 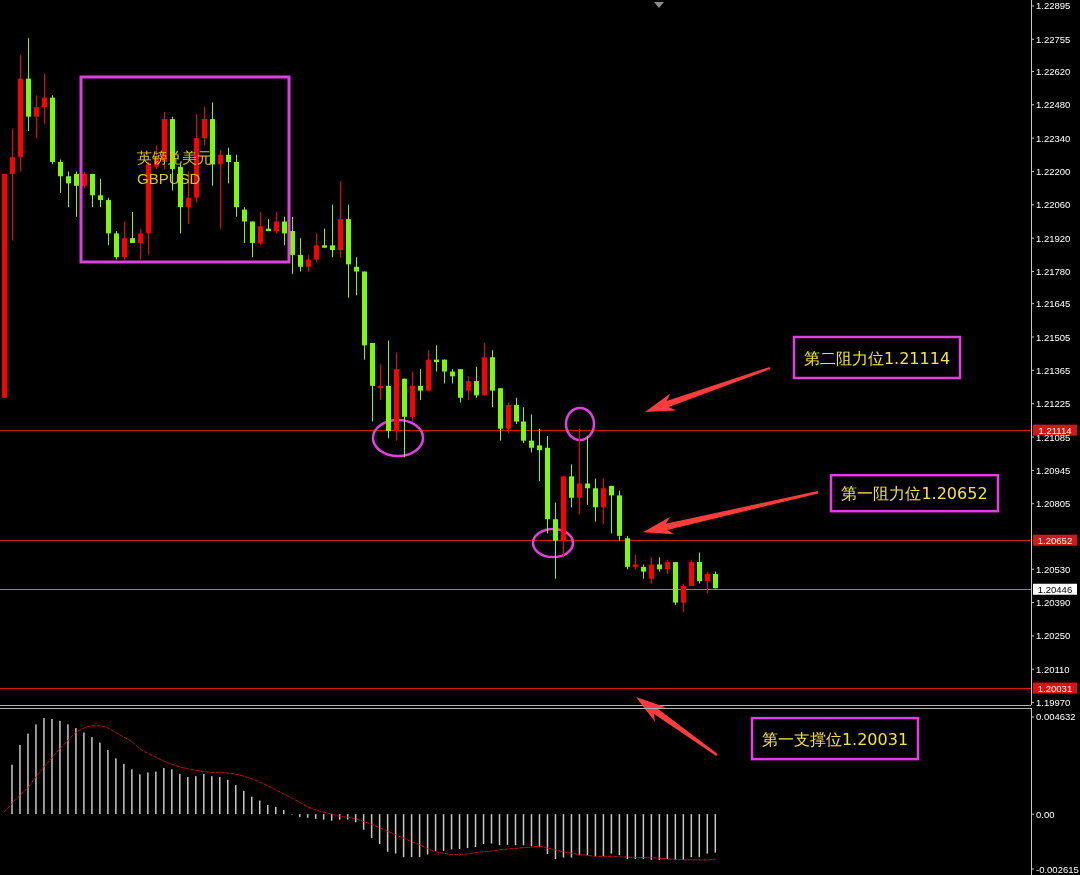 I want to click on y-tick-label: 1.21505, so click(x=1053, y=337).